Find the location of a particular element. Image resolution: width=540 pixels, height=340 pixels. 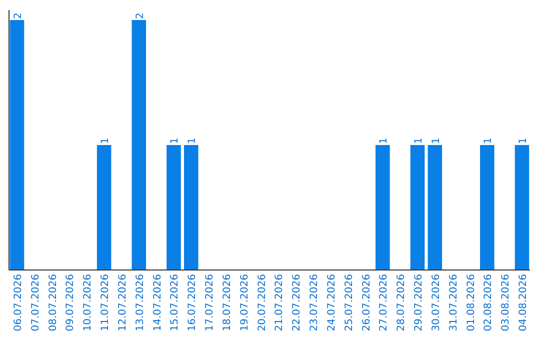

x-tick-label: 31.07.2026 is located at coordinates (454, 303).